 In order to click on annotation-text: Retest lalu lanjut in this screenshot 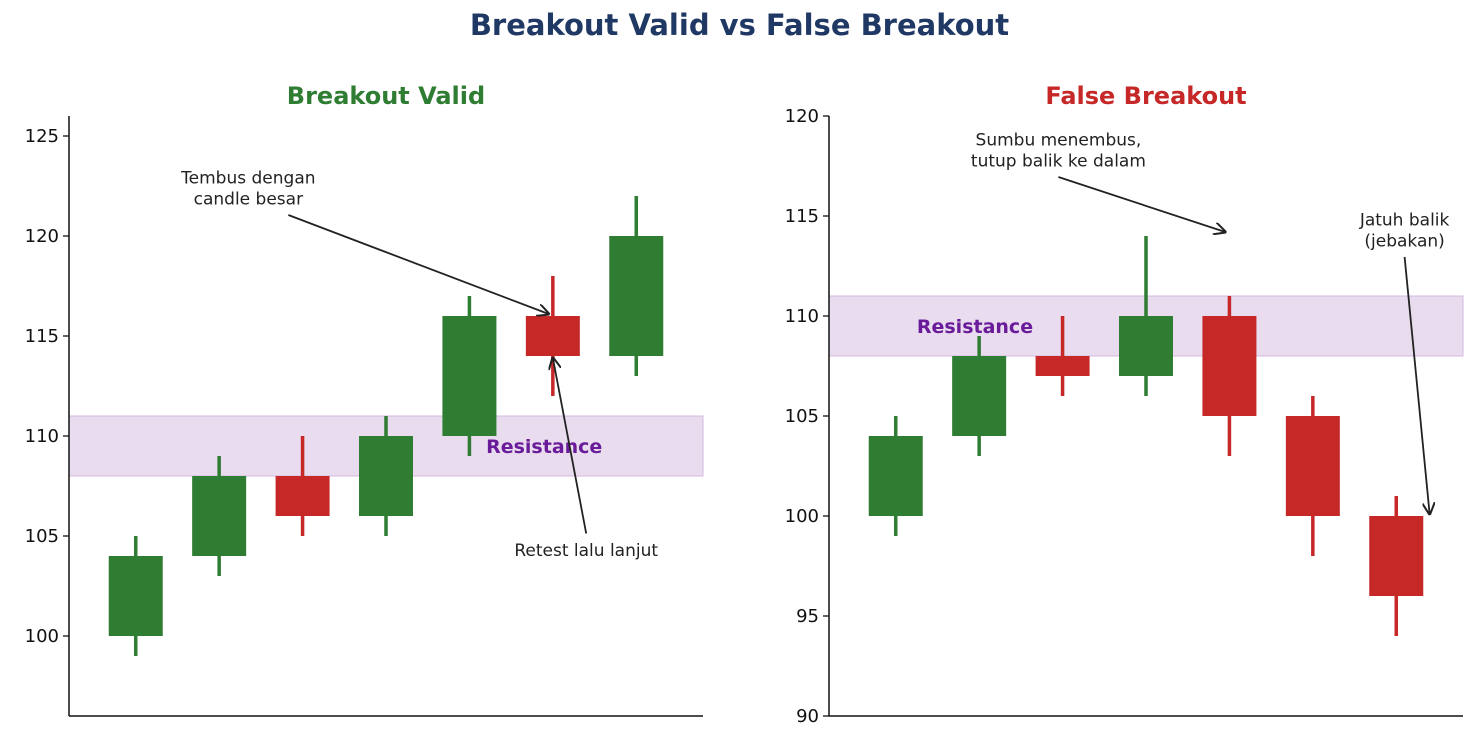, I will do `click(586, 551)`.